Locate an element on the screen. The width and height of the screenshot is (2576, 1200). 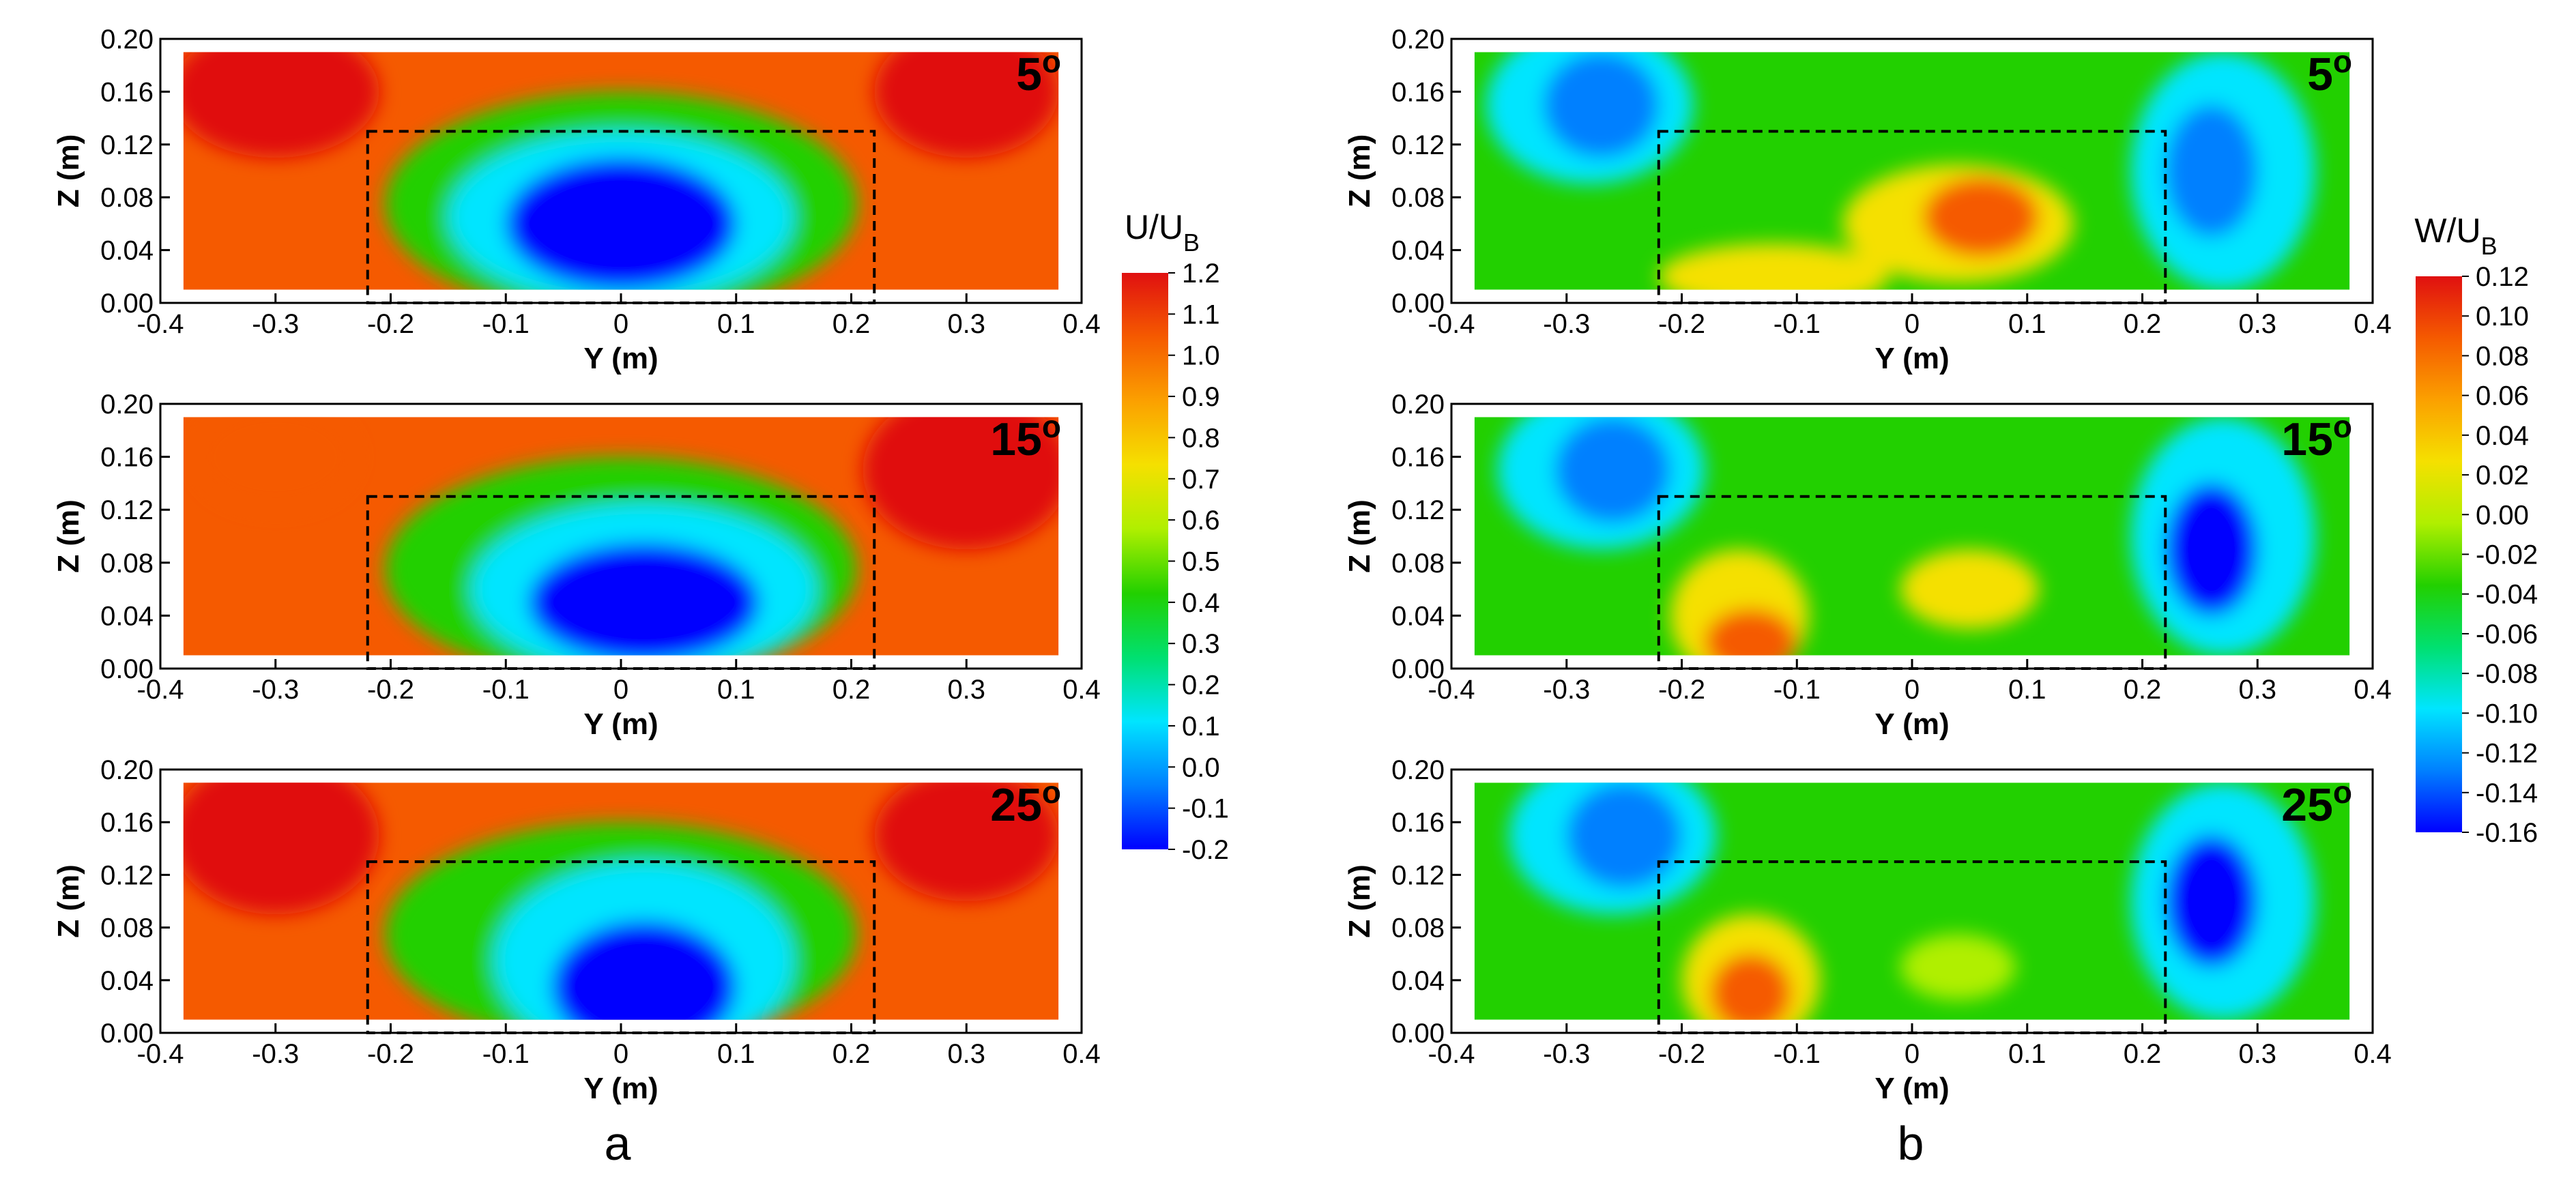
angle-label: 25o is located at coordinates (2316, 802).